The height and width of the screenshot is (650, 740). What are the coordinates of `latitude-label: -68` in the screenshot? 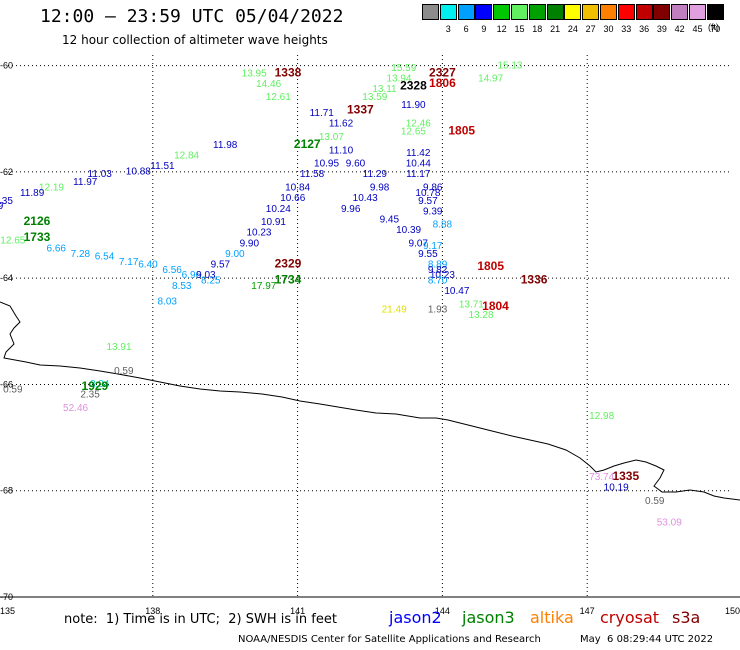 It's located at (6, 491).